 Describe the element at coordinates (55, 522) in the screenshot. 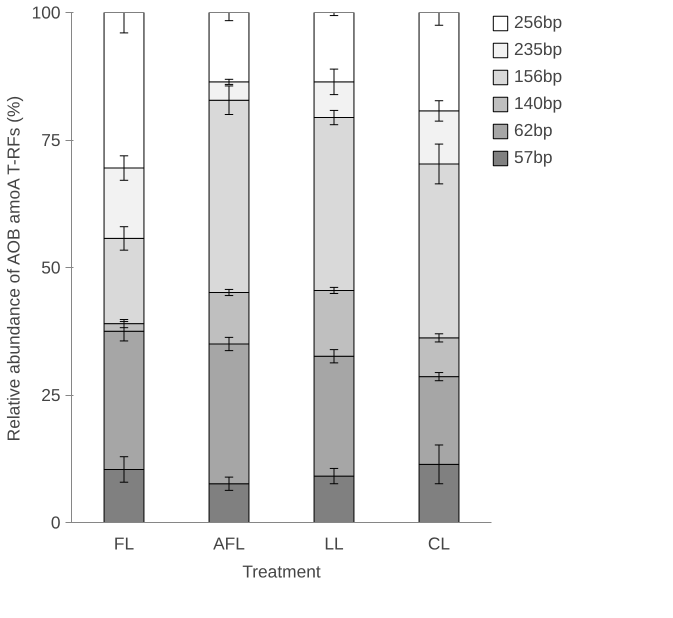

I see `y-tick-label: 0` at that location.